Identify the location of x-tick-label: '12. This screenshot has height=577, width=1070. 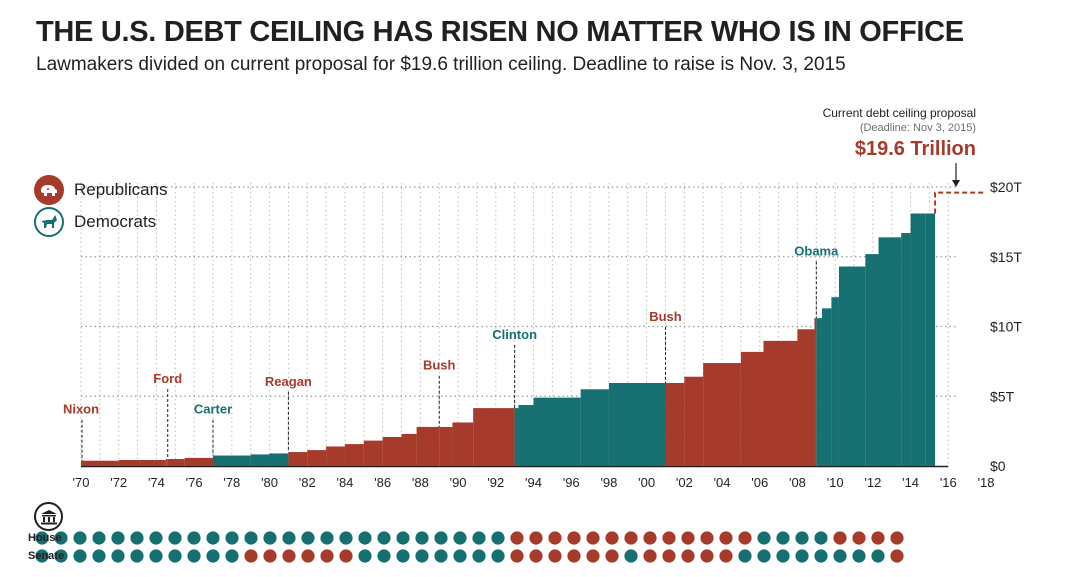
(872, 482).